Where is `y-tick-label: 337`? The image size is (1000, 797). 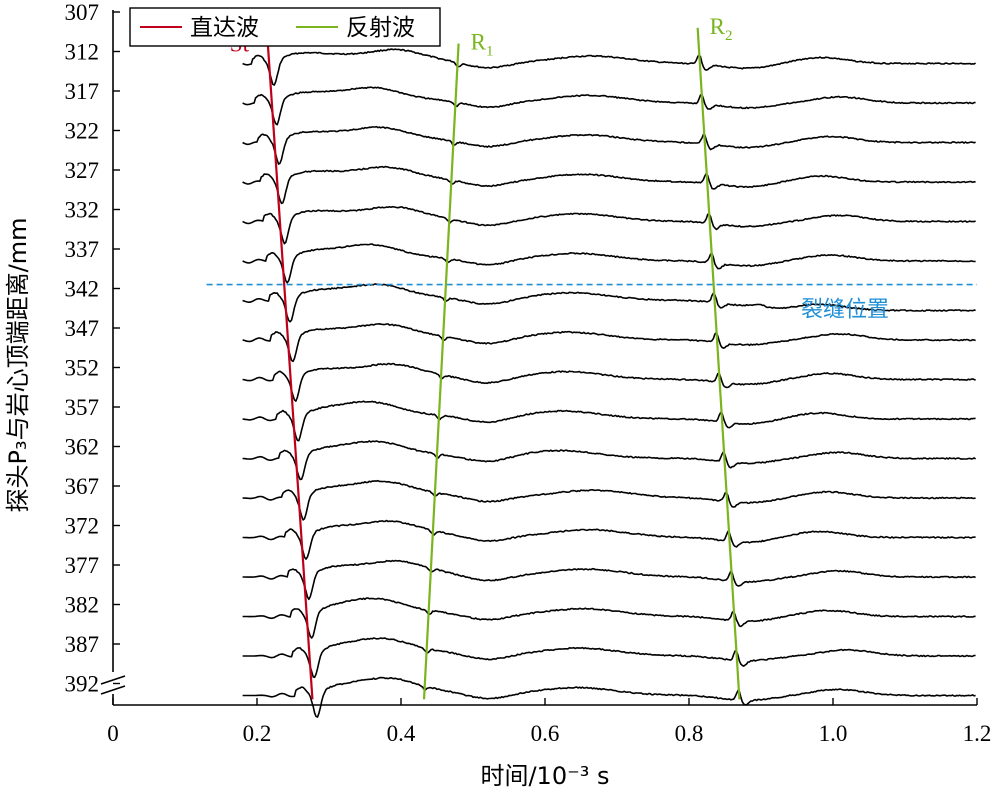
y-tick-label: 337 is located at coordinates (82, 249).